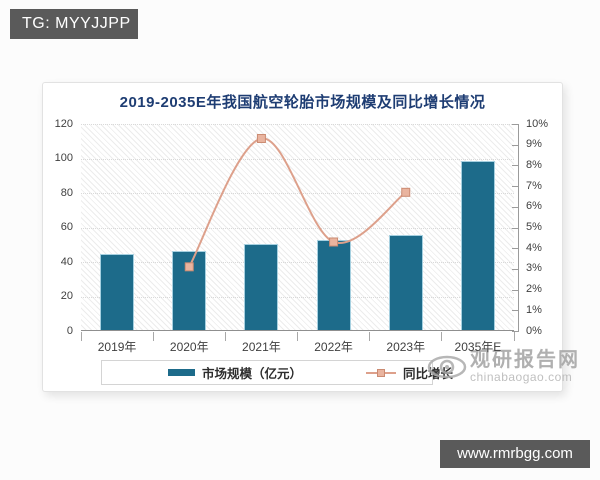 The image size is (600, 480). Describe the element at coordinates (521, 377) in the screenshot. I see `watermark-domain: chinabaogao.com` at that location.